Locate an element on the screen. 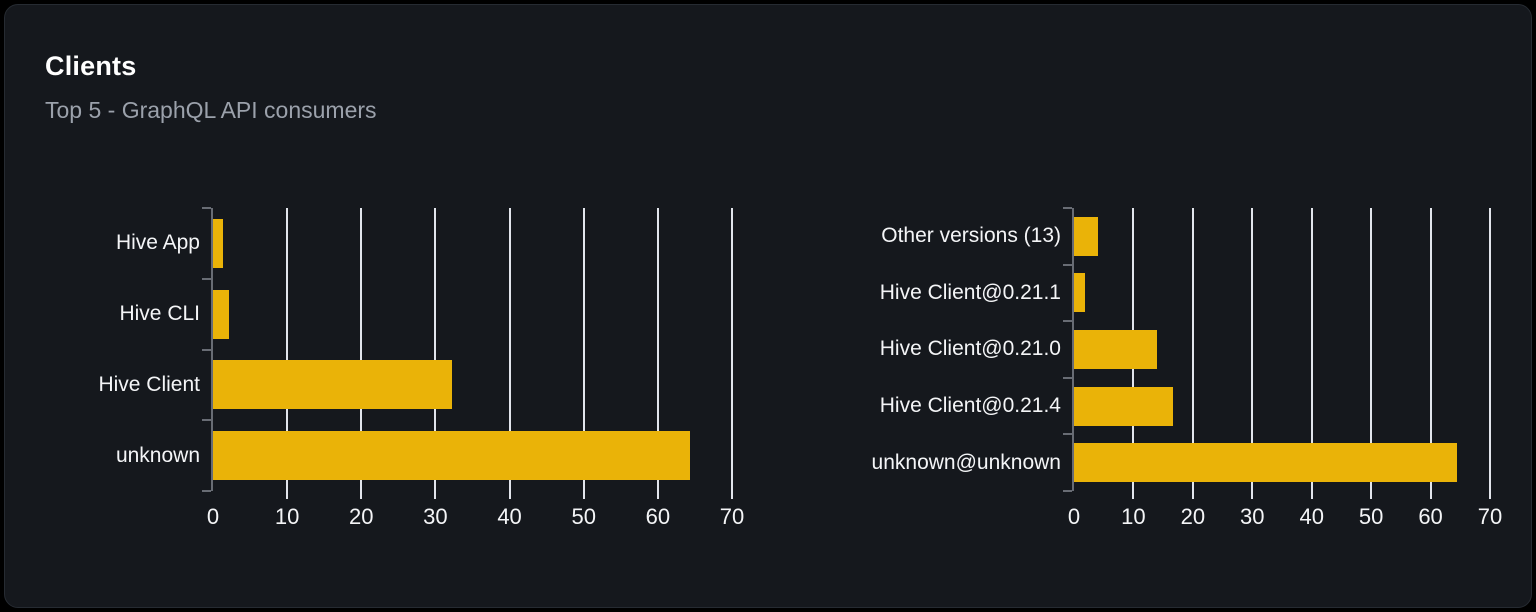  card-subtitle: Top 5 - GraphQL API consumers is located at coordinates (211, 110).